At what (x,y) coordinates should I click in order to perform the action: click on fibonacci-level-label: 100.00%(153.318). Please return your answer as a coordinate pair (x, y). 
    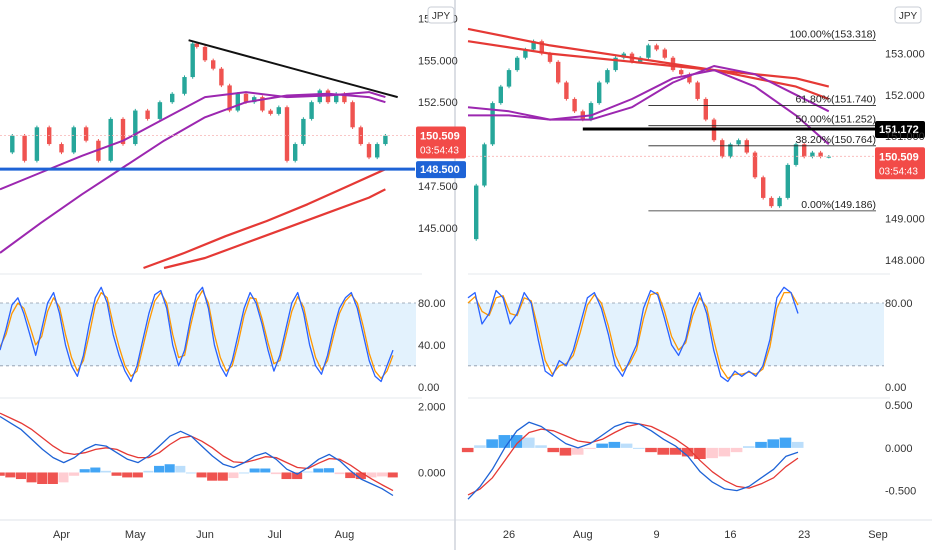
    Looking at the image, I should click on (833, 34).